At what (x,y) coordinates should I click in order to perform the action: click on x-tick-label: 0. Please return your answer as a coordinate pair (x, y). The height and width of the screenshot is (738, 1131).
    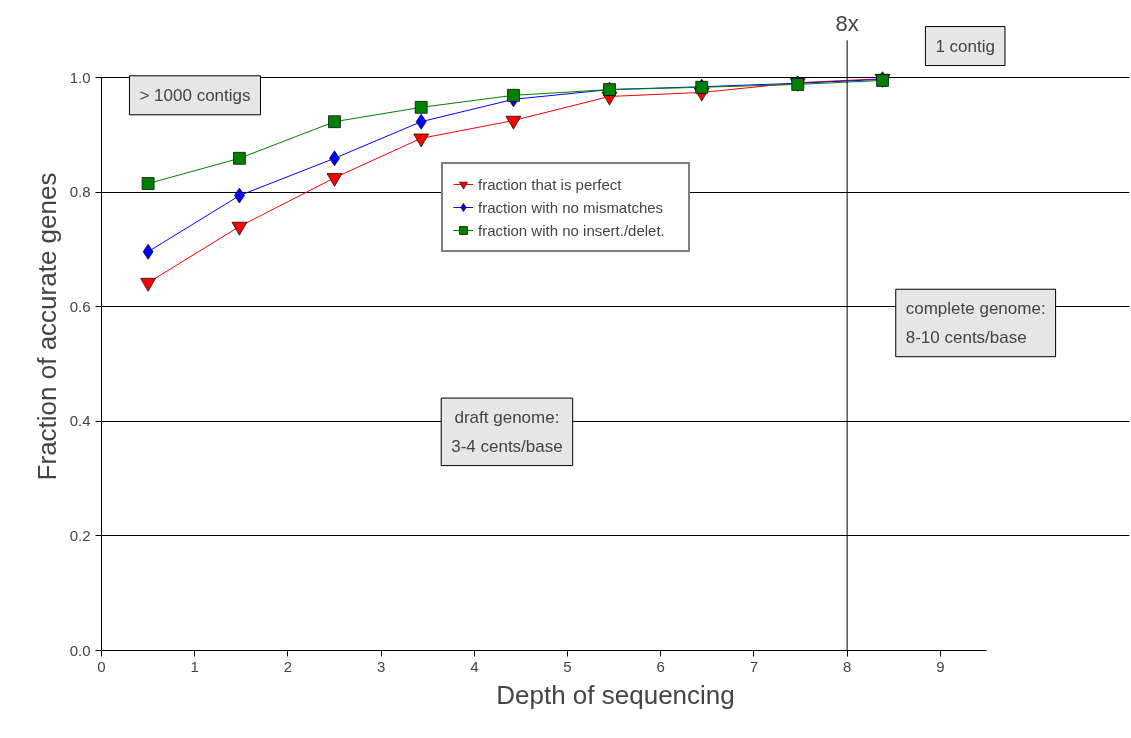
    Looking at the image, I should click on (101, 666).